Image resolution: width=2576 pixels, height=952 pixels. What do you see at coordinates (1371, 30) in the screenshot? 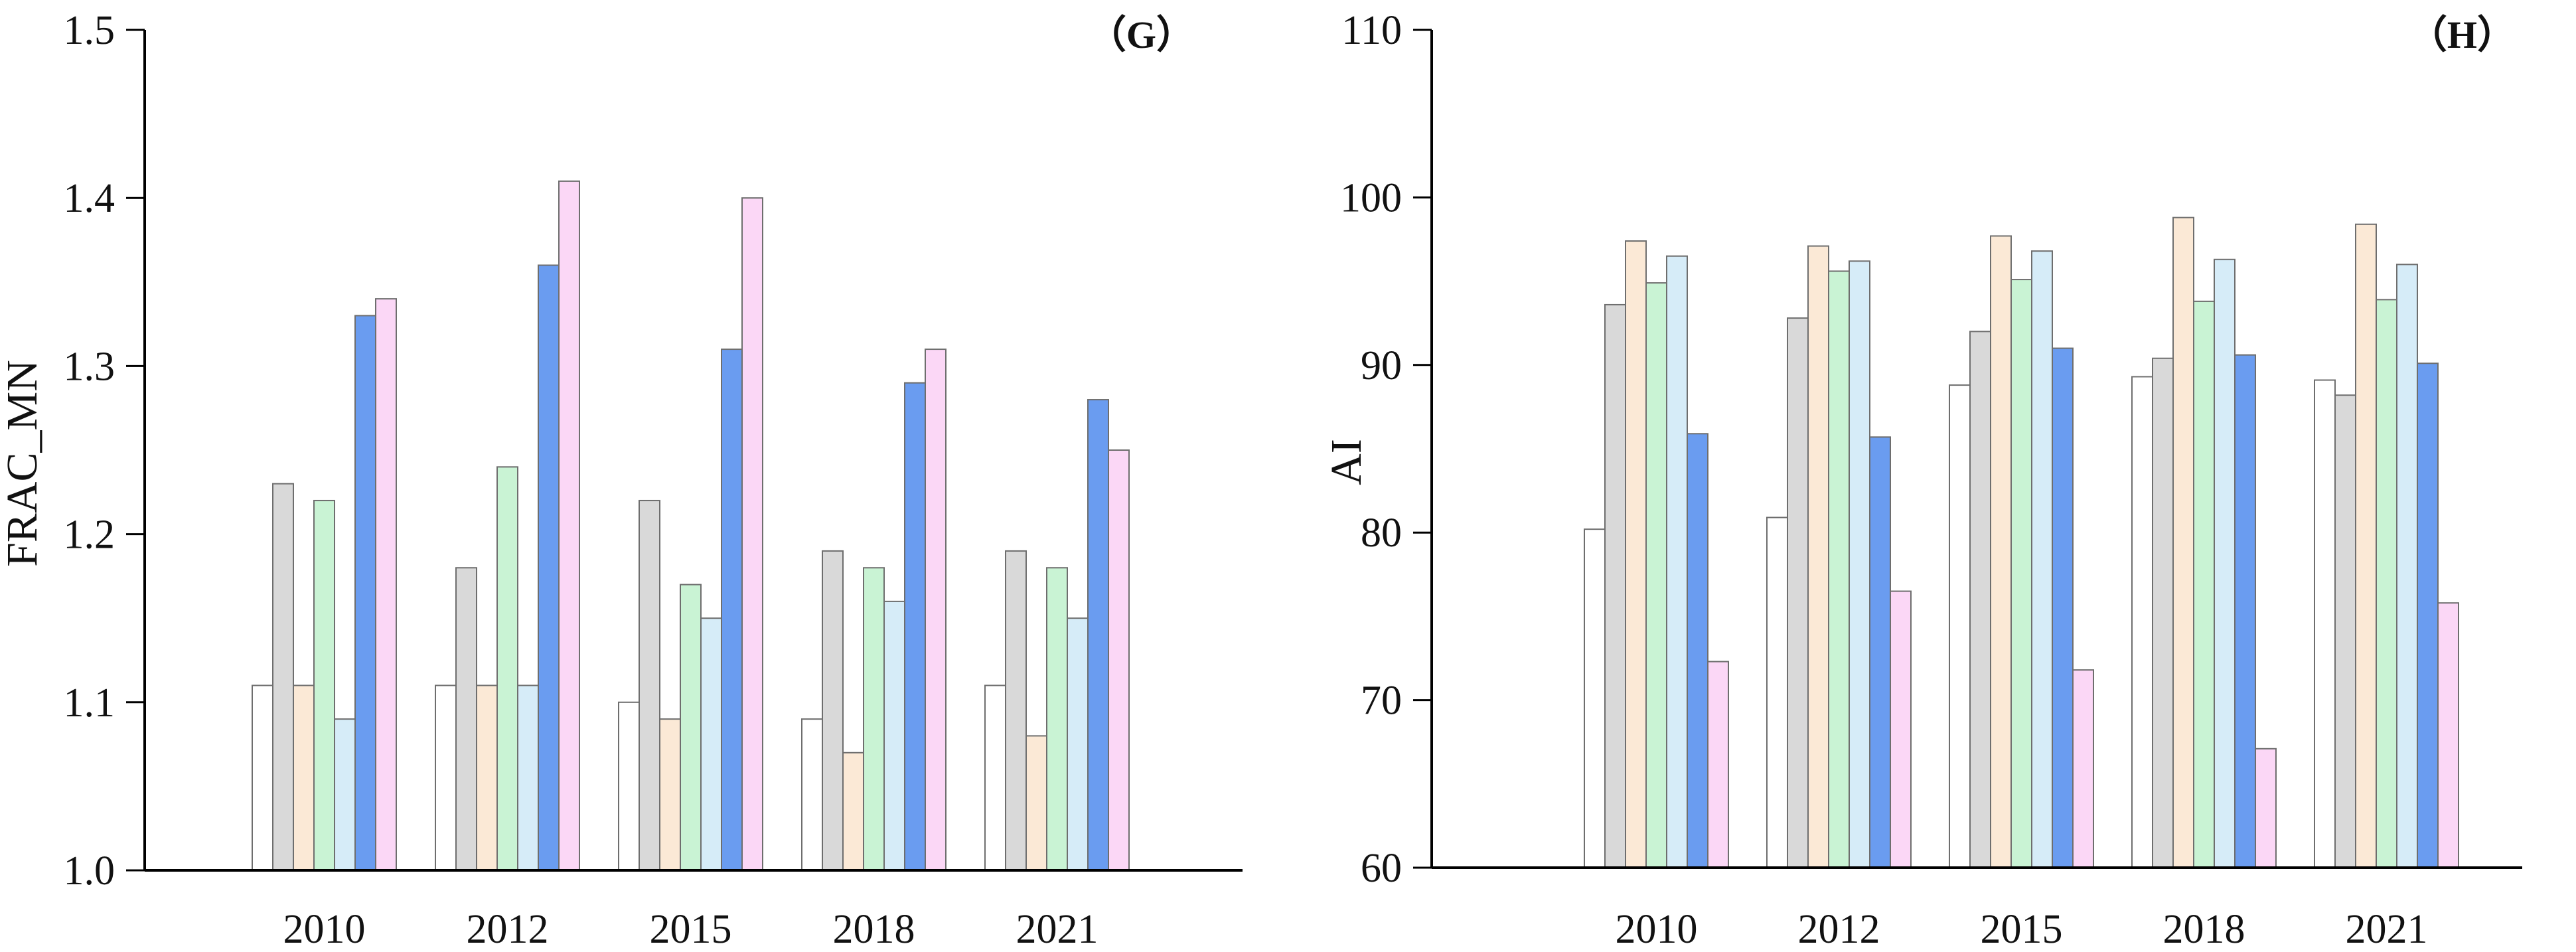
I see `y-tick-label-110: 110` at bounding box center [1371, 30].